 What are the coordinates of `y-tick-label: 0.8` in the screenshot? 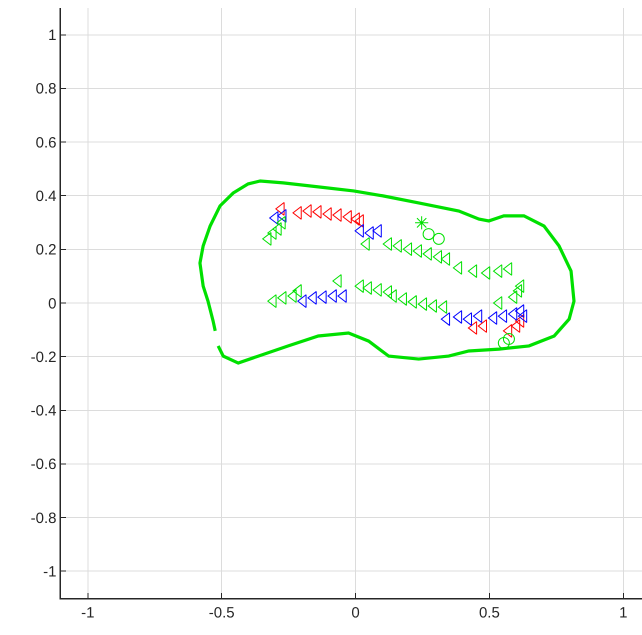 It's located at (46, 89).